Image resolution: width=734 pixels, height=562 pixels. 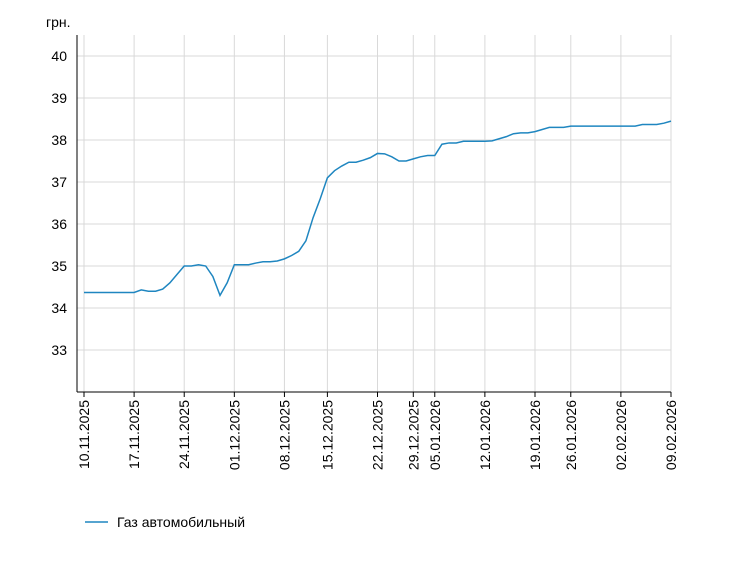 I want to click on x-tick-label: 08.12.2025, so click(x=284, y=435).